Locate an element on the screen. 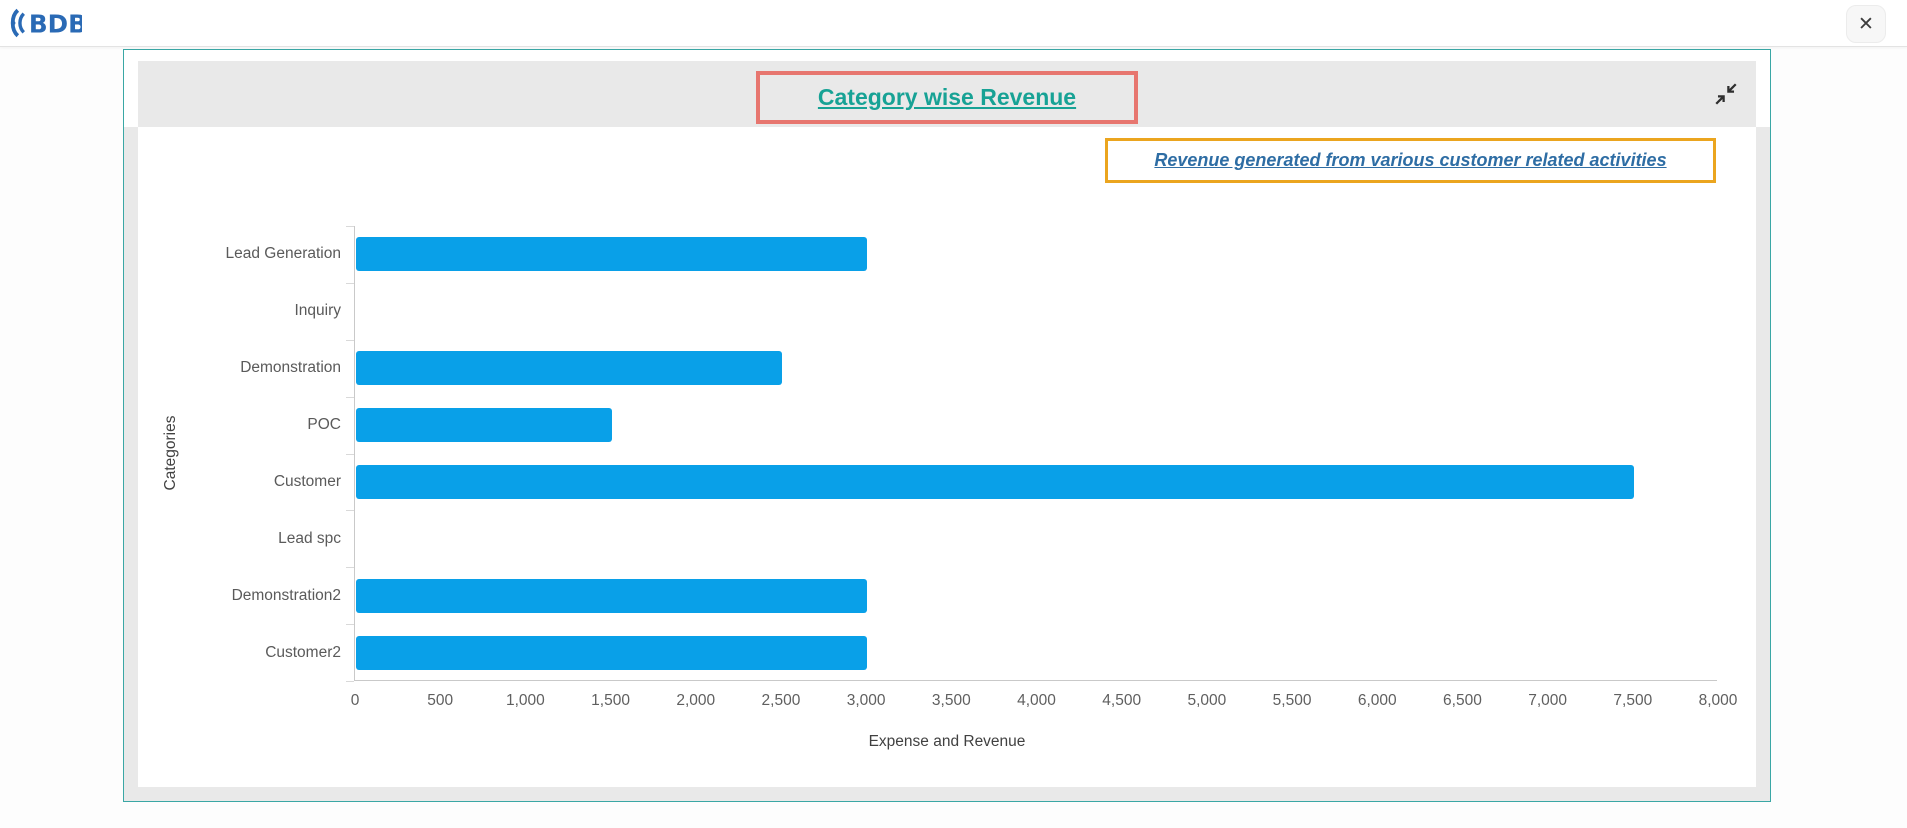  bar-demonstration is located at coordinates (569, 368).